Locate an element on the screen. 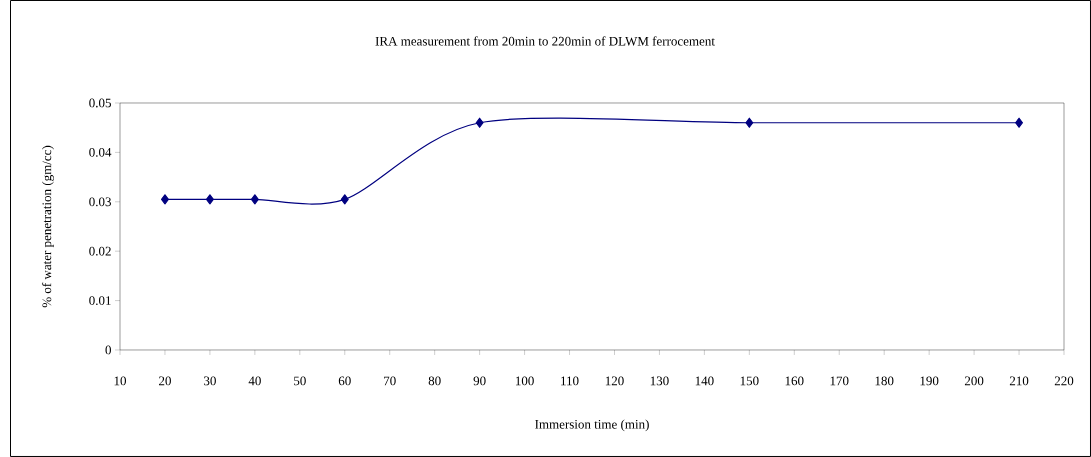  y-tick-label: 0.05 is located at coordinates (100, 103).